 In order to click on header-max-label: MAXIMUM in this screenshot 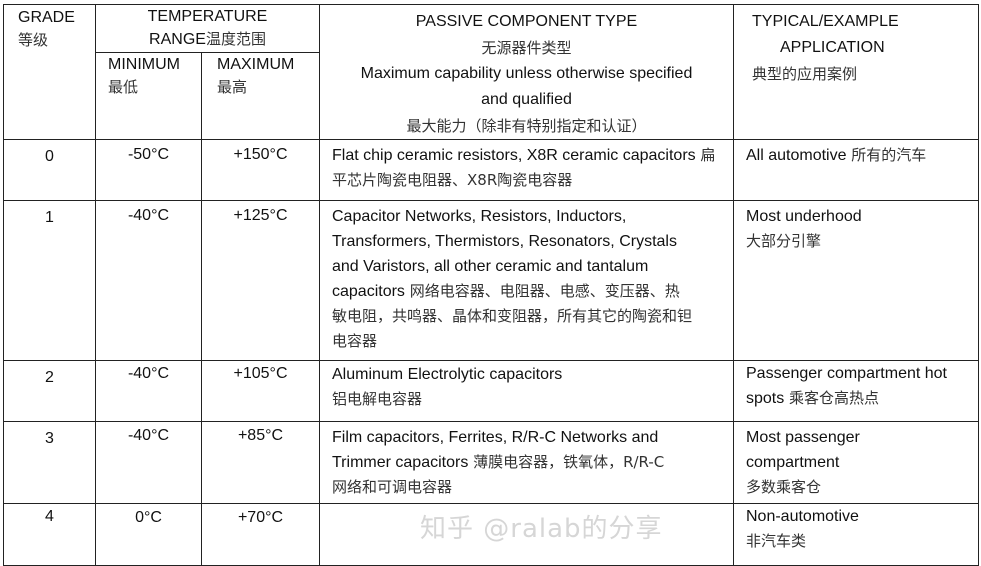, I will do `click(256, 65)`.